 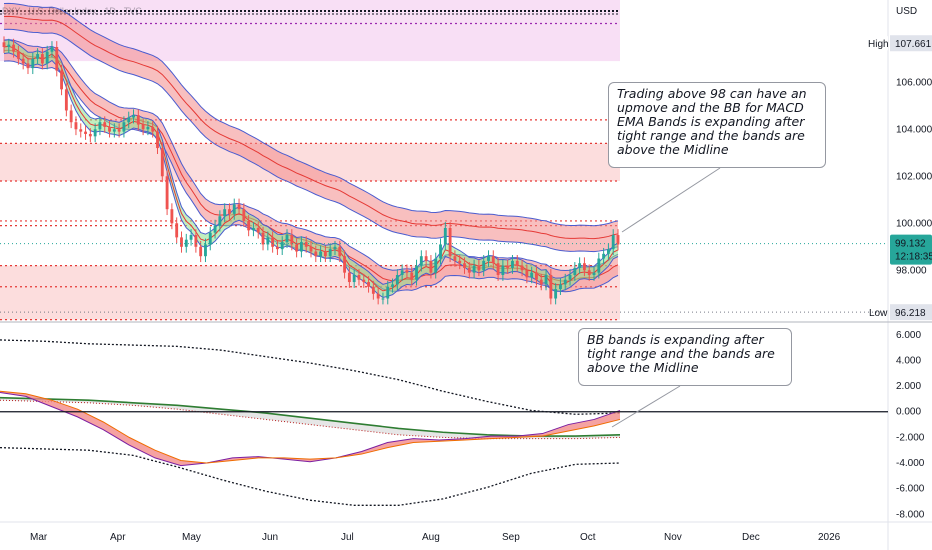 What do you see at coordinates (310, 476) in the screenshot?
I see `bb-lower-band` at bounding box center [310, 476].